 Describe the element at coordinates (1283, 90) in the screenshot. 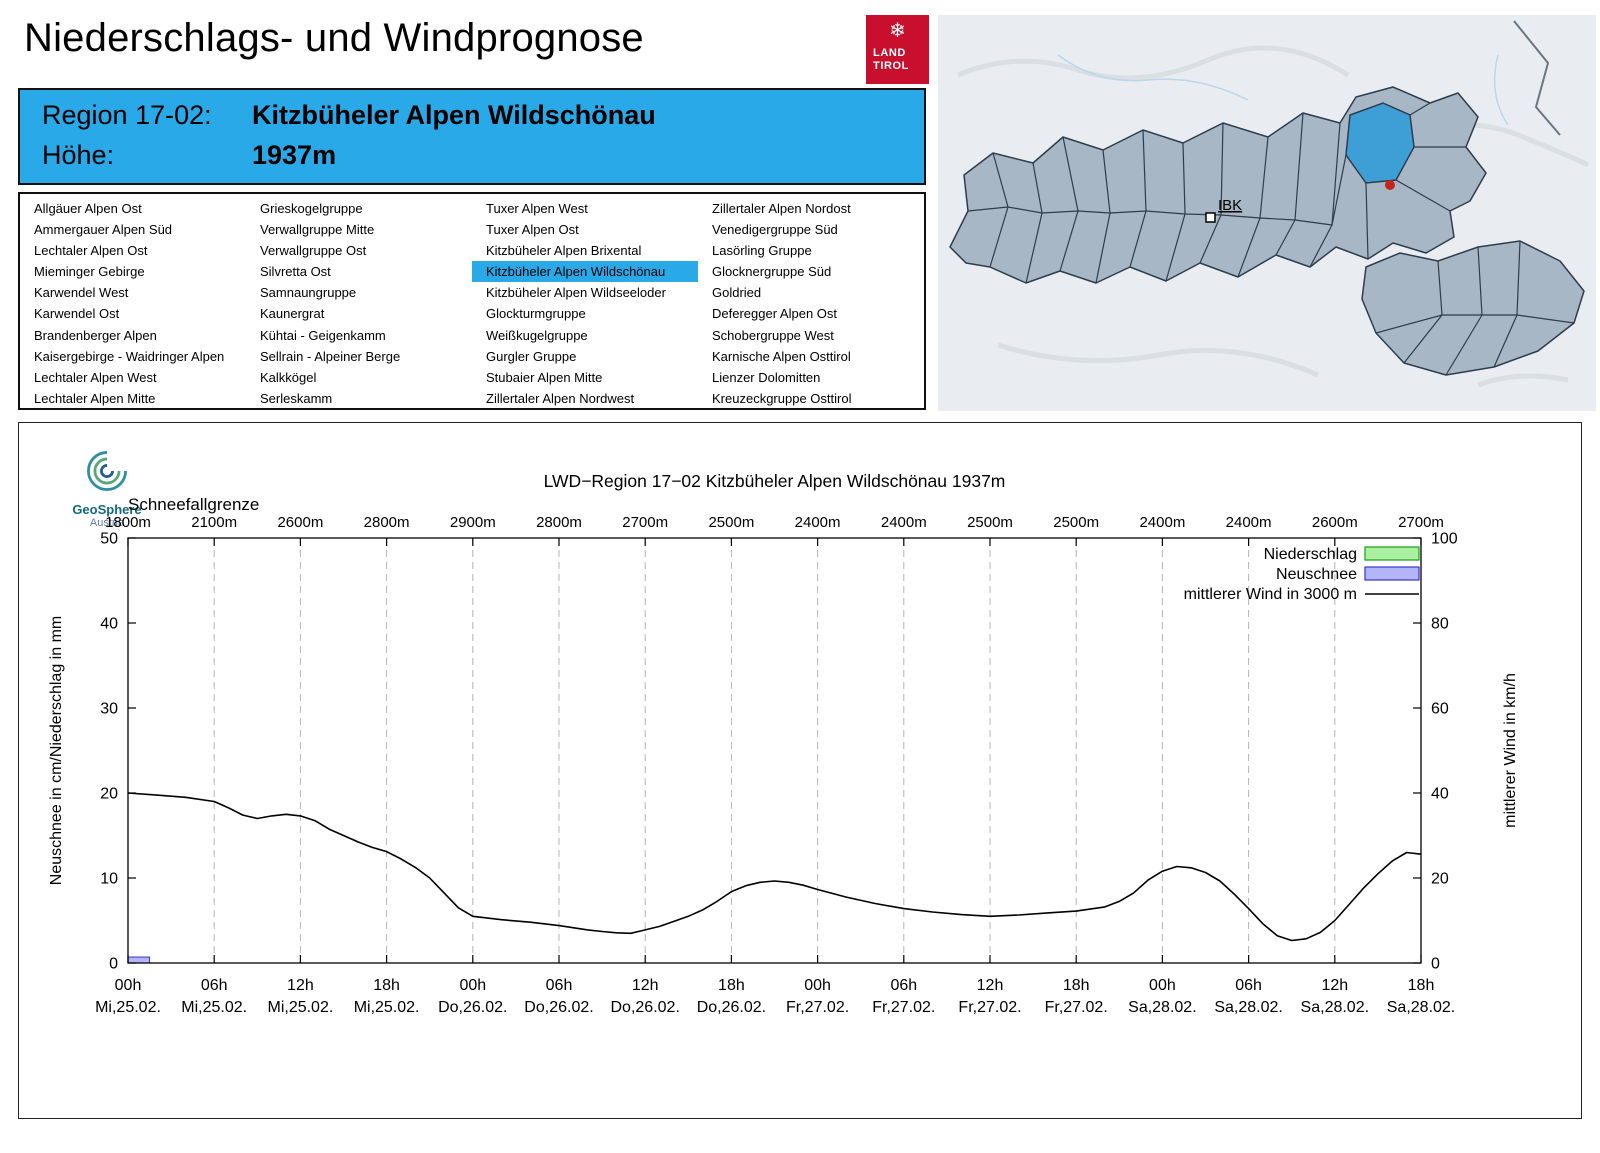

I see `river-lines` at that location.